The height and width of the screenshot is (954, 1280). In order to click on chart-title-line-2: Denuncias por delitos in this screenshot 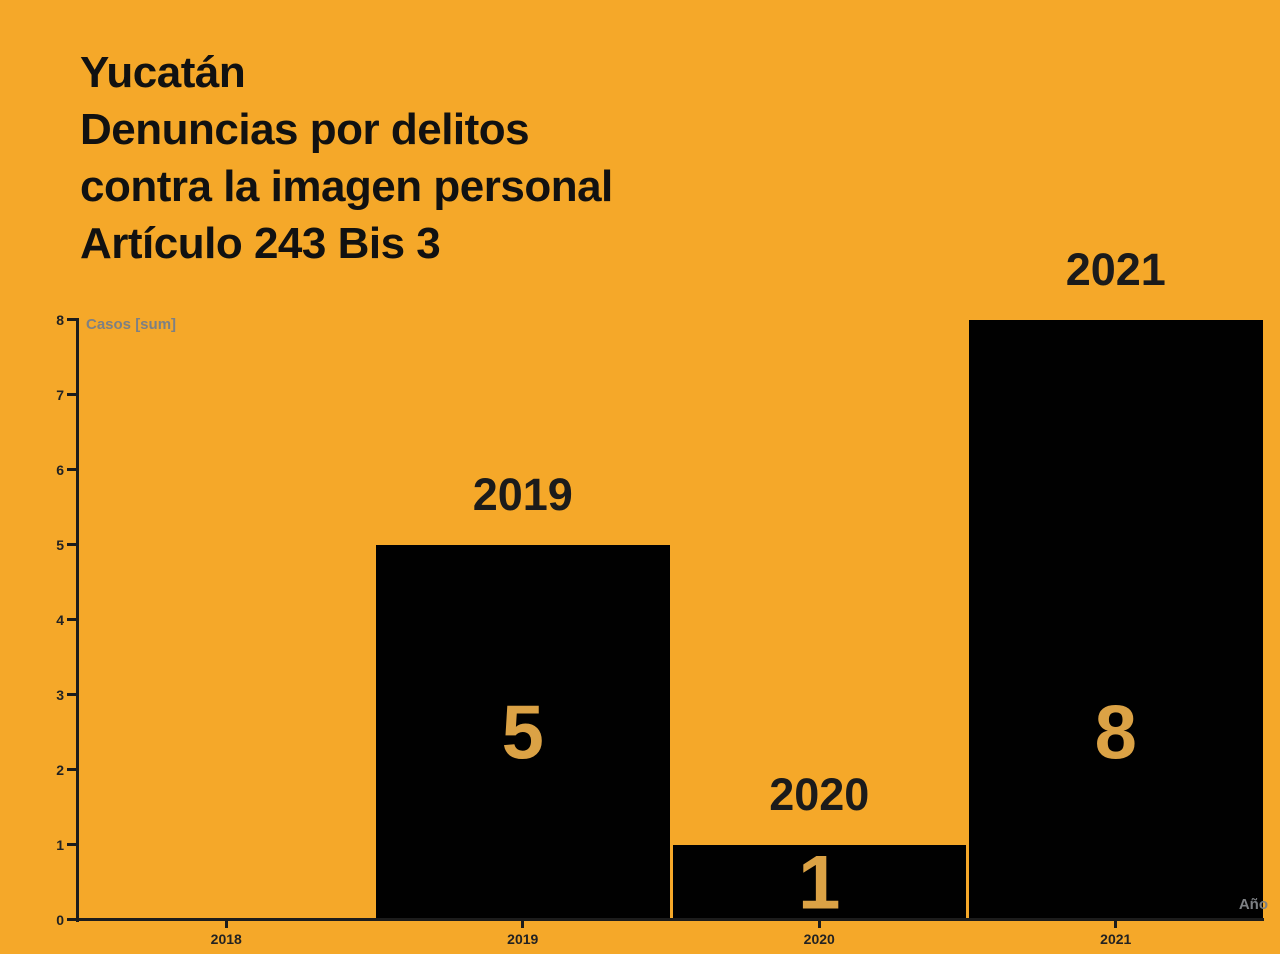, I will do `click(305, 129)`.